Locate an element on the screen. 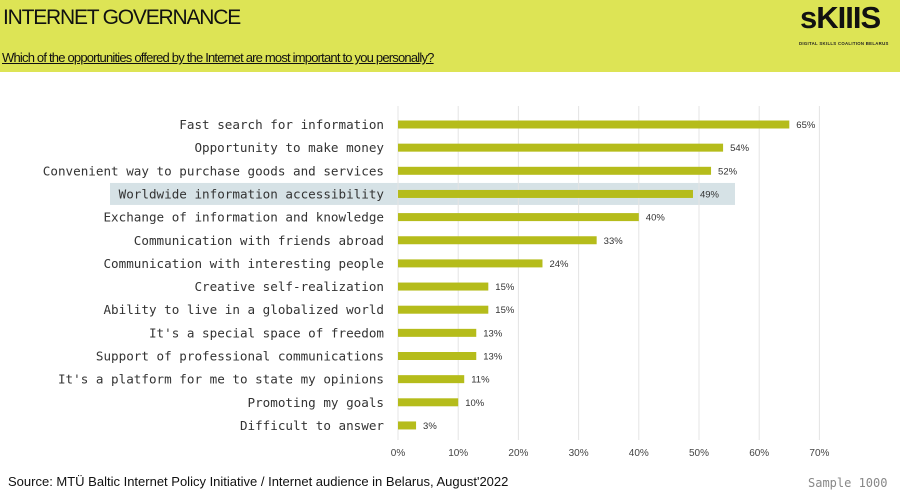  x-tick-label: 70% is located at coordinates (819, 453).